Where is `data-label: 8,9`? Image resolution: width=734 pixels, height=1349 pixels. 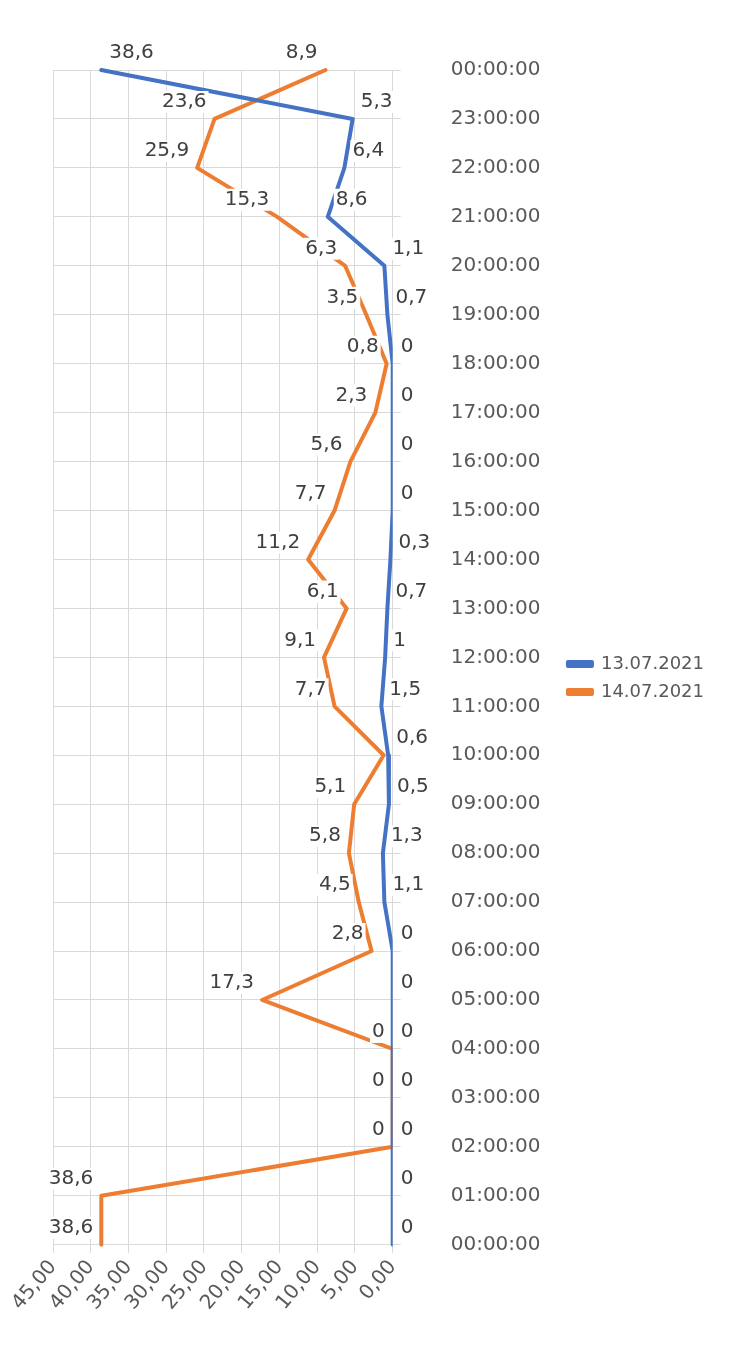
data-label: 8,9 is located at coordinates (301, 51).